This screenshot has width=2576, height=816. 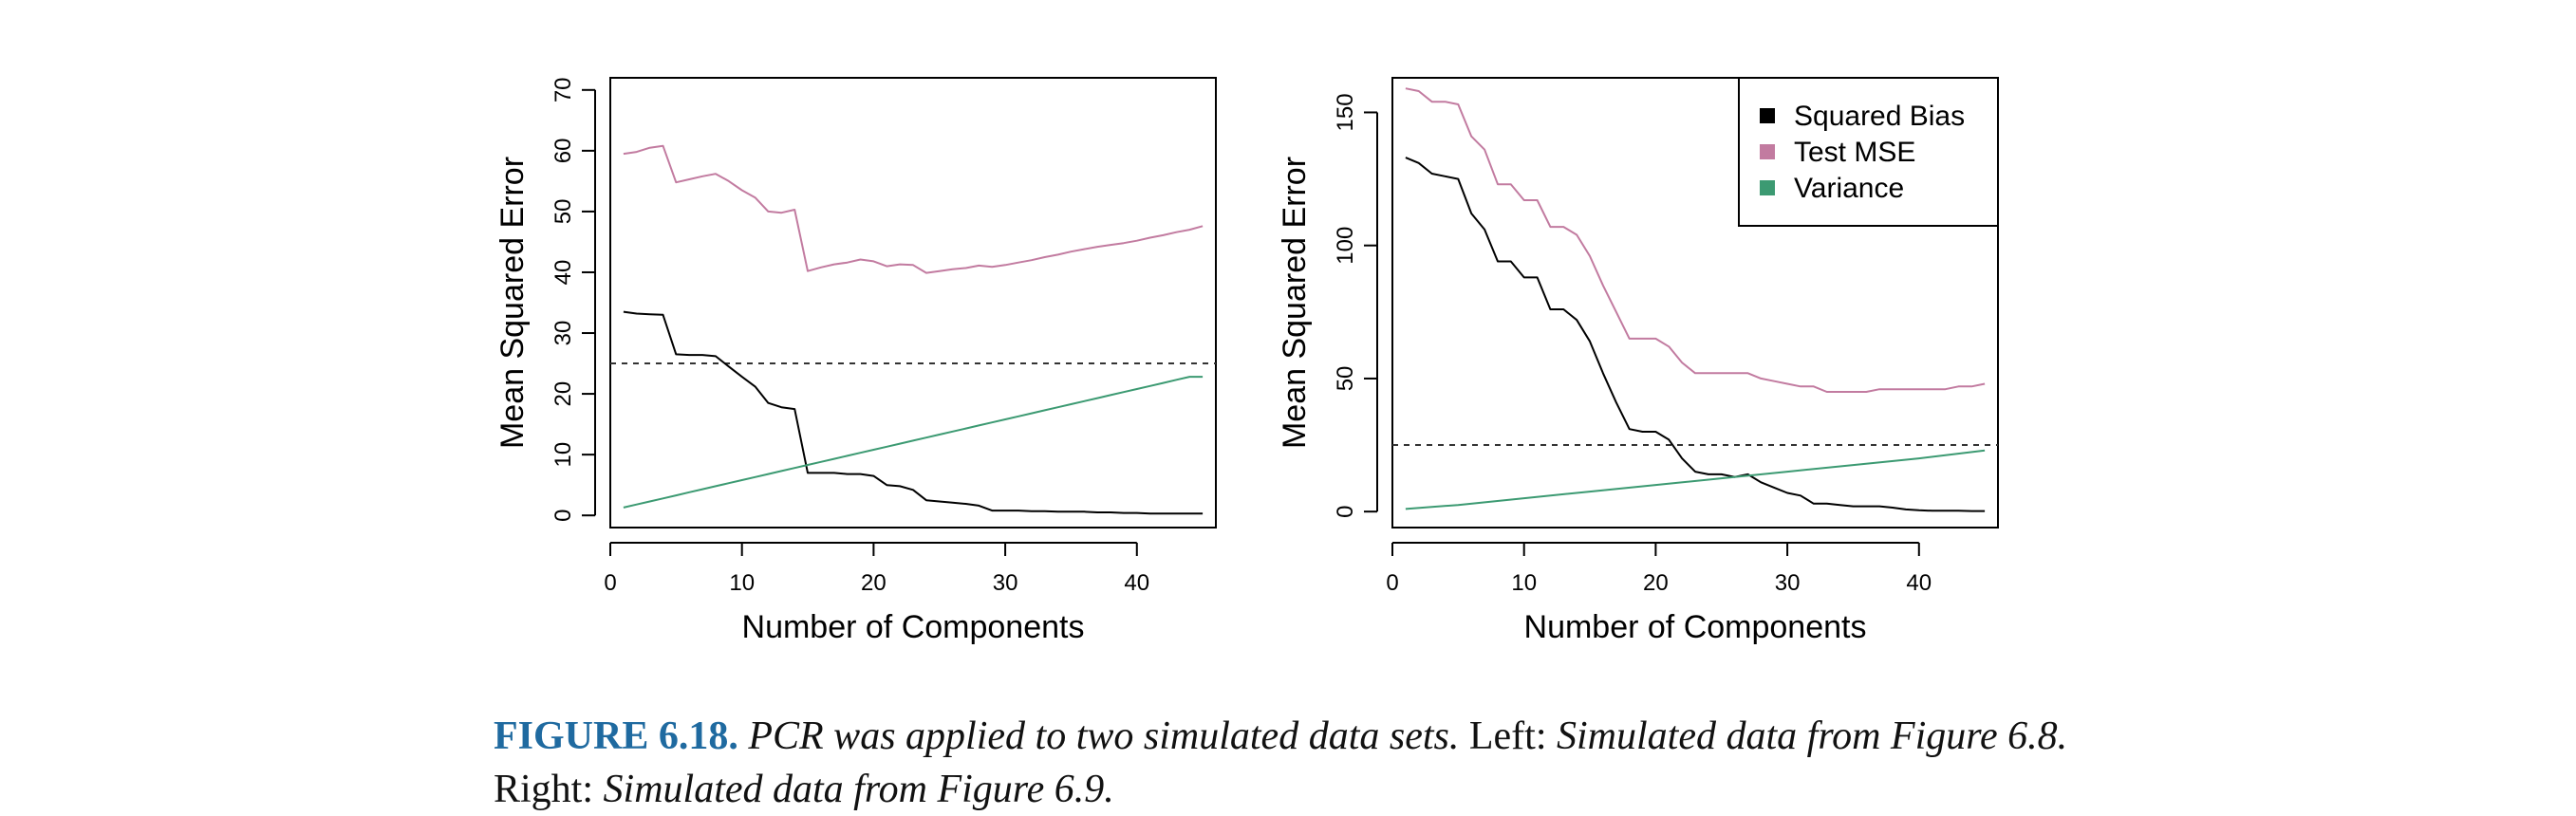 What do you see at coordinates (1345, 246) in the screenshot?
I see `right-y-tick-label: 100` at bounding box center [1345, 246].